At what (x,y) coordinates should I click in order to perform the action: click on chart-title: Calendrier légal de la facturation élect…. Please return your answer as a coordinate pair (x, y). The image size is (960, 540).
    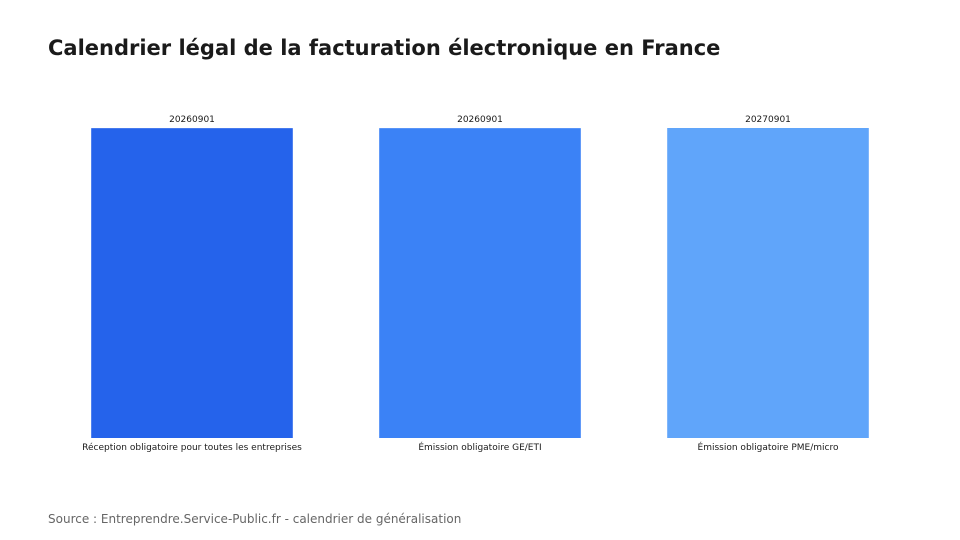
    Looking at the image, I should click on (384, 48).